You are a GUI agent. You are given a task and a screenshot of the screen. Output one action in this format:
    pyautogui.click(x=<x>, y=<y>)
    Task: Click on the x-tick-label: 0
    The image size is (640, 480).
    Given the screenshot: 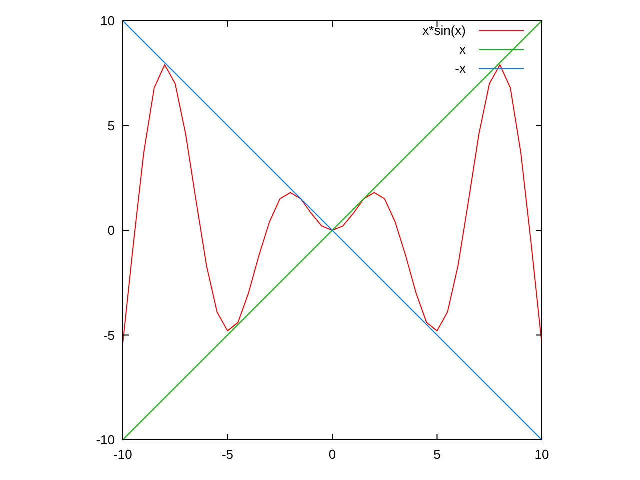 What is the action you would take?
    pyautogui.click(x=332, y=454)
    